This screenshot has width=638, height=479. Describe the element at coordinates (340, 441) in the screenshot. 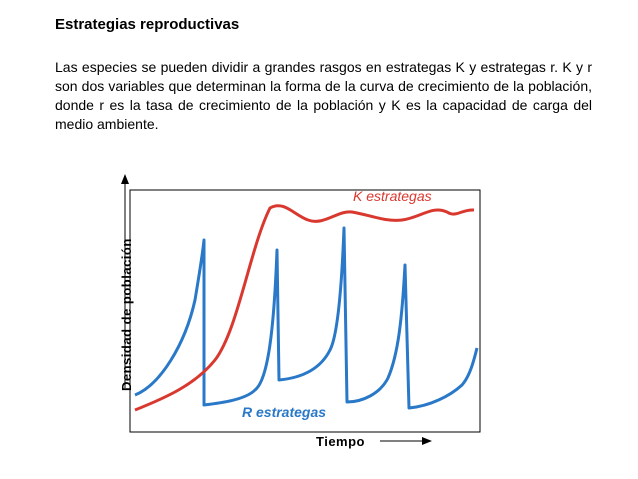

I see `x-axis-label: Tiempo` at that location.